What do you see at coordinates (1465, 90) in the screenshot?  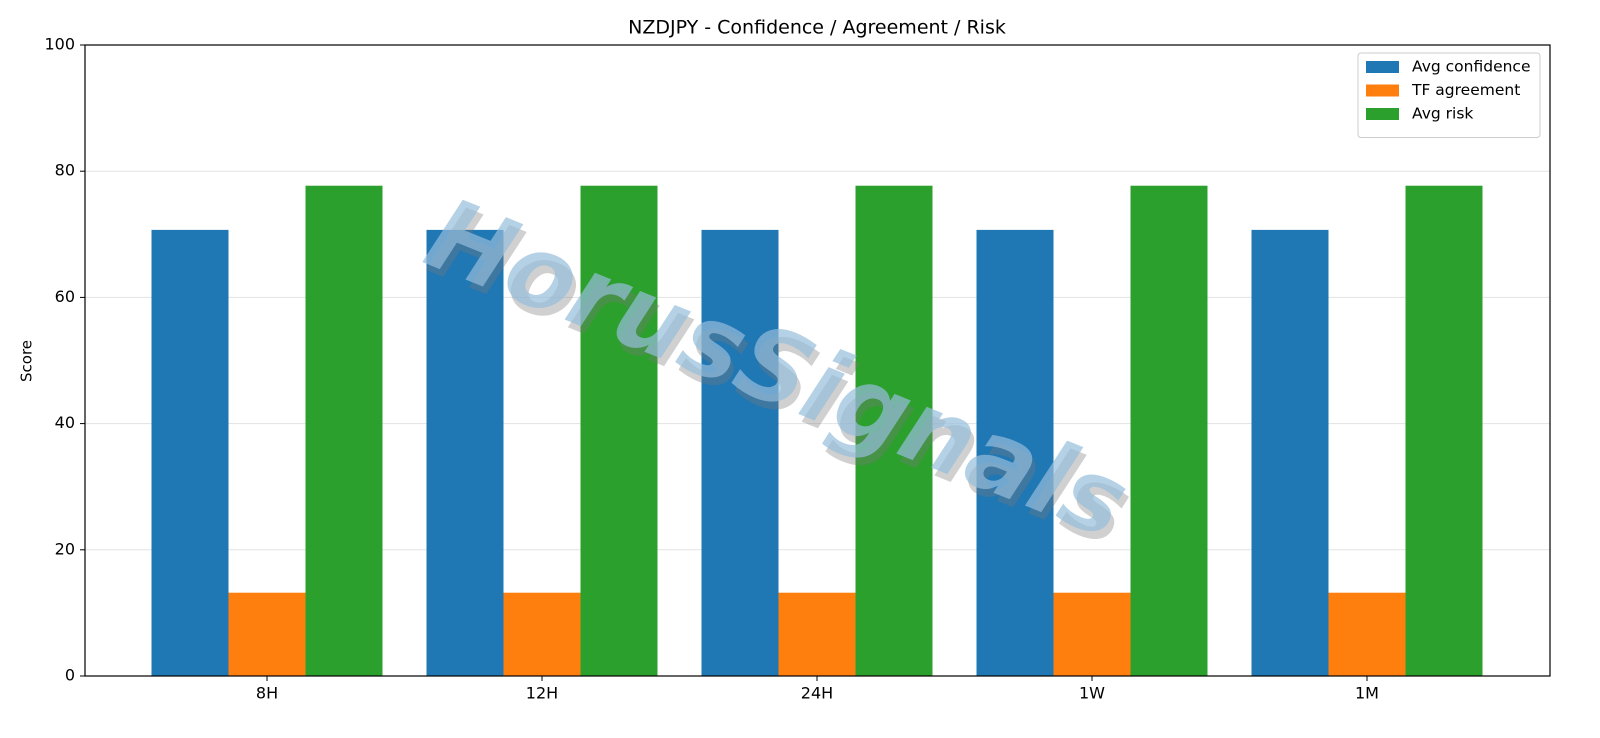 I see `legend-label: TF agreement` at bounding box center [1465, 90].